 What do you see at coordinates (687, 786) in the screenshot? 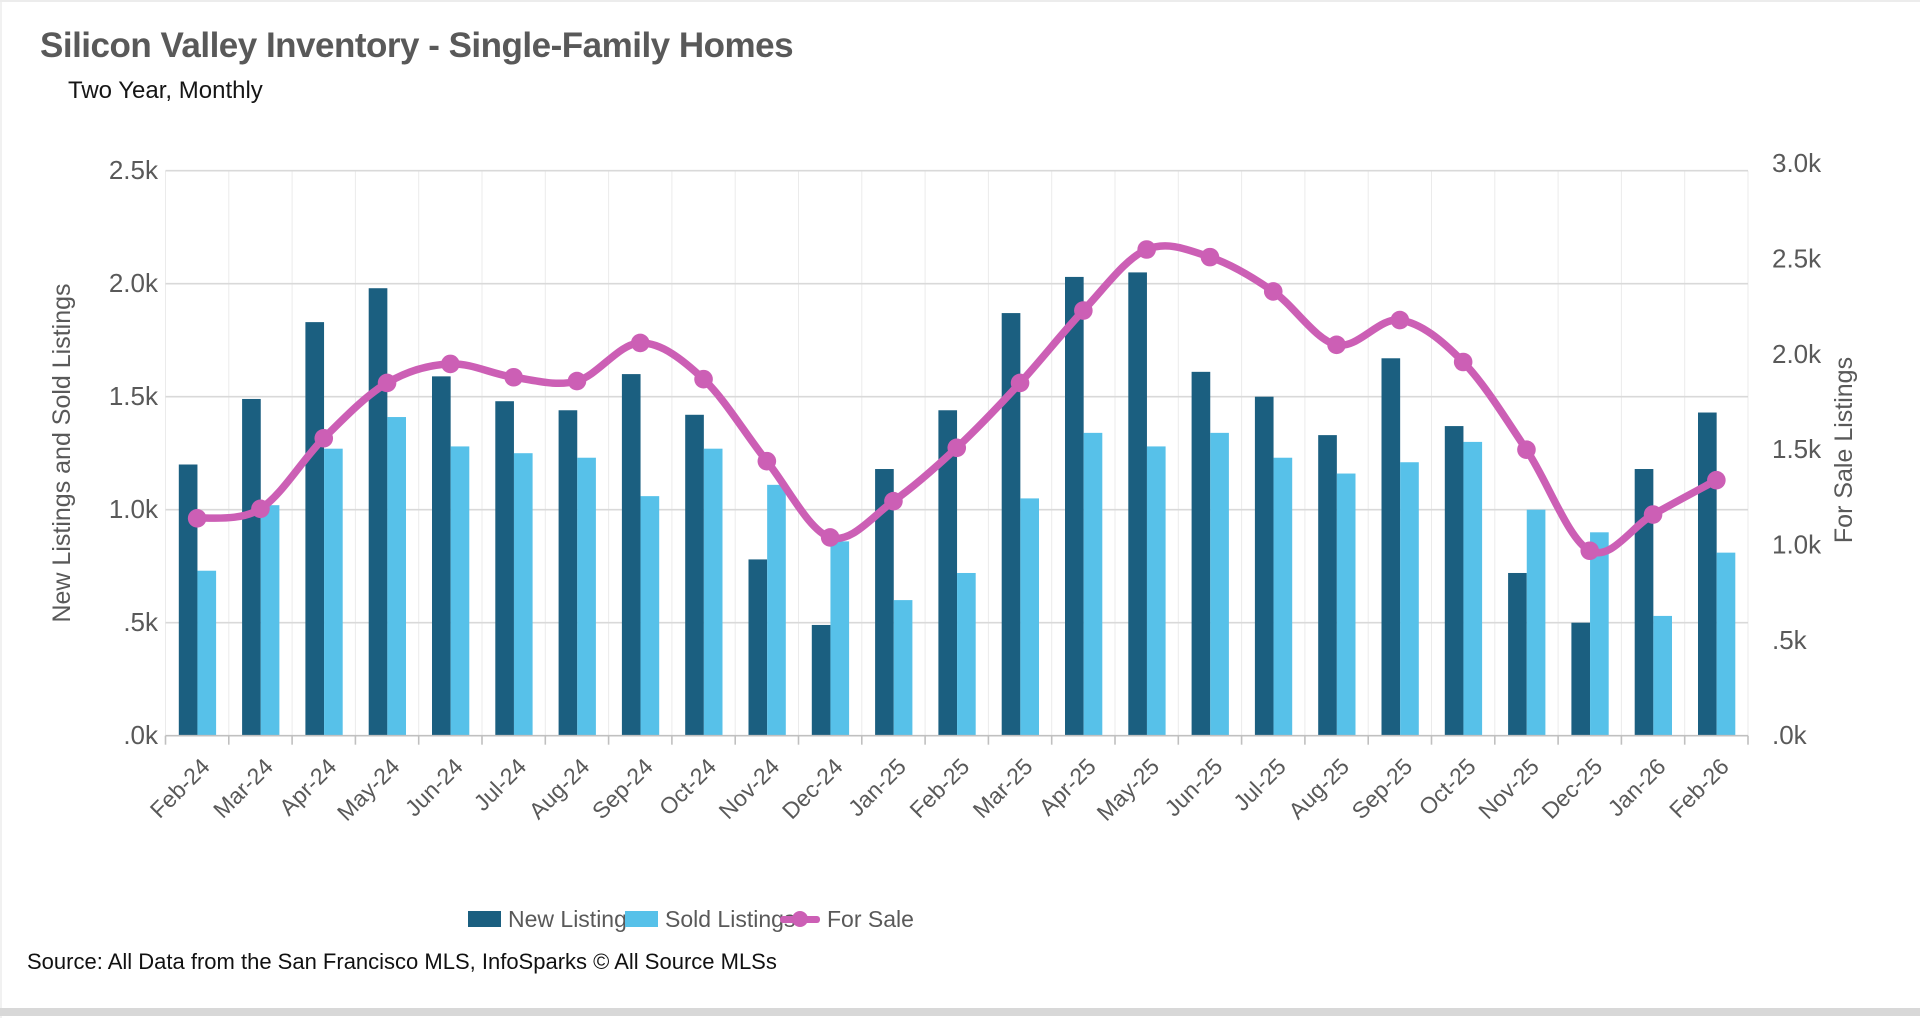
I see `x-axis-tick-label: Oct-24` at bounding box center [687, 786].